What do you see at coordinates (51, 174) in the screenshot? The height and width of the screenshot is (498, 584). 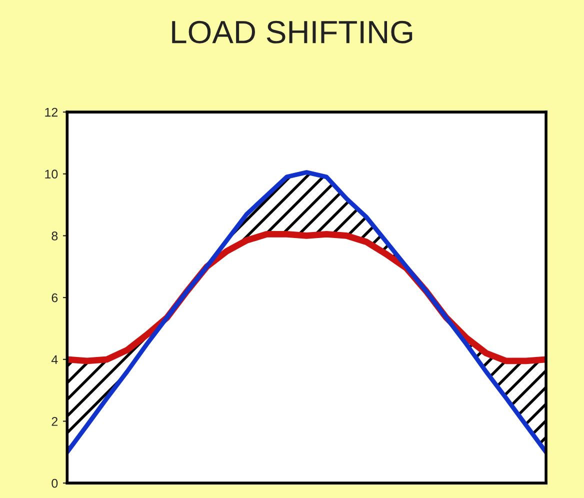 I see `y-tick-label: 10` at bounding box center [51, 174].